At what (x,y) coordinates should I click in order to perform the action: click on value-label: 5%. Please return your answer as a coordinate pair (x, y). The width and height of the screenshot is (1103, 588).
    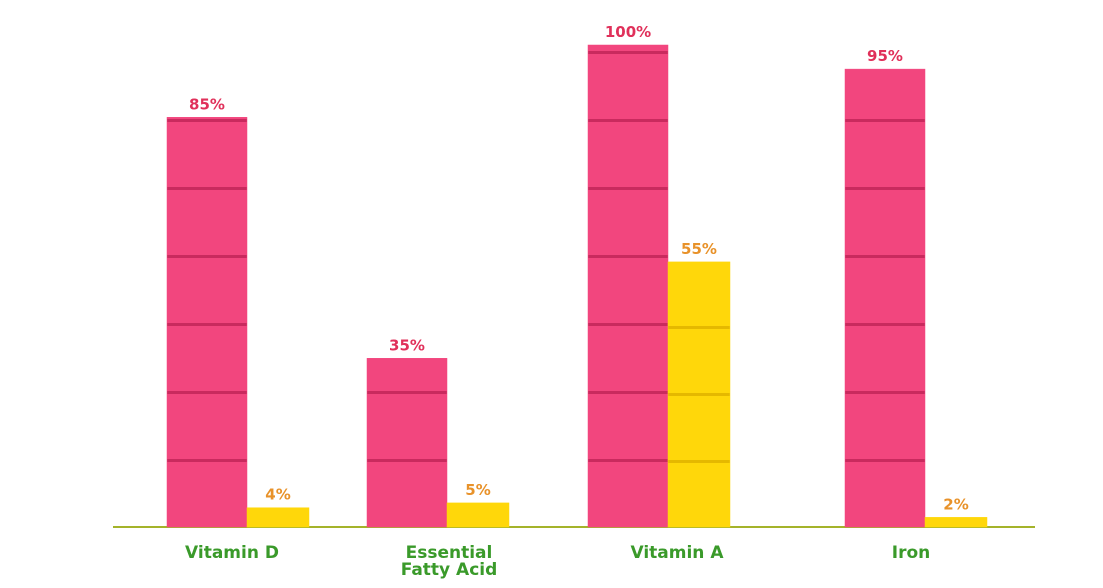
    Looking at the image, I should click on (477, 490).